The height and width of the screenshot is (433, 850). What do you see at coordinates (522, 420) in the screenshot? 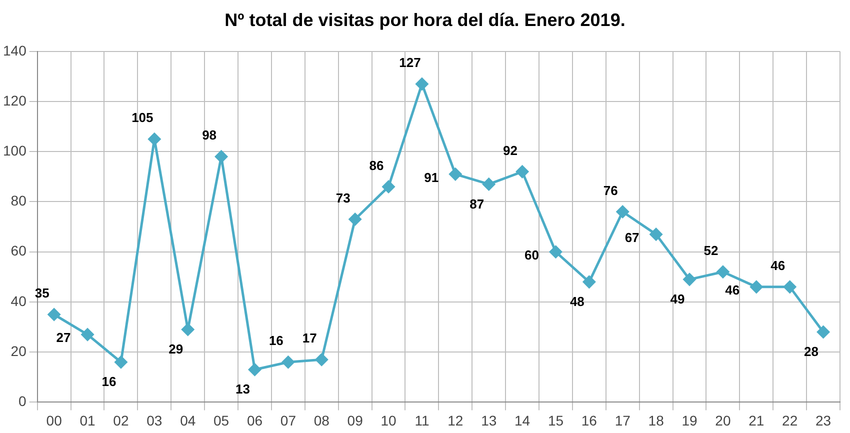
I see `x-tick-label: 14` at bounding box center [522, 420].